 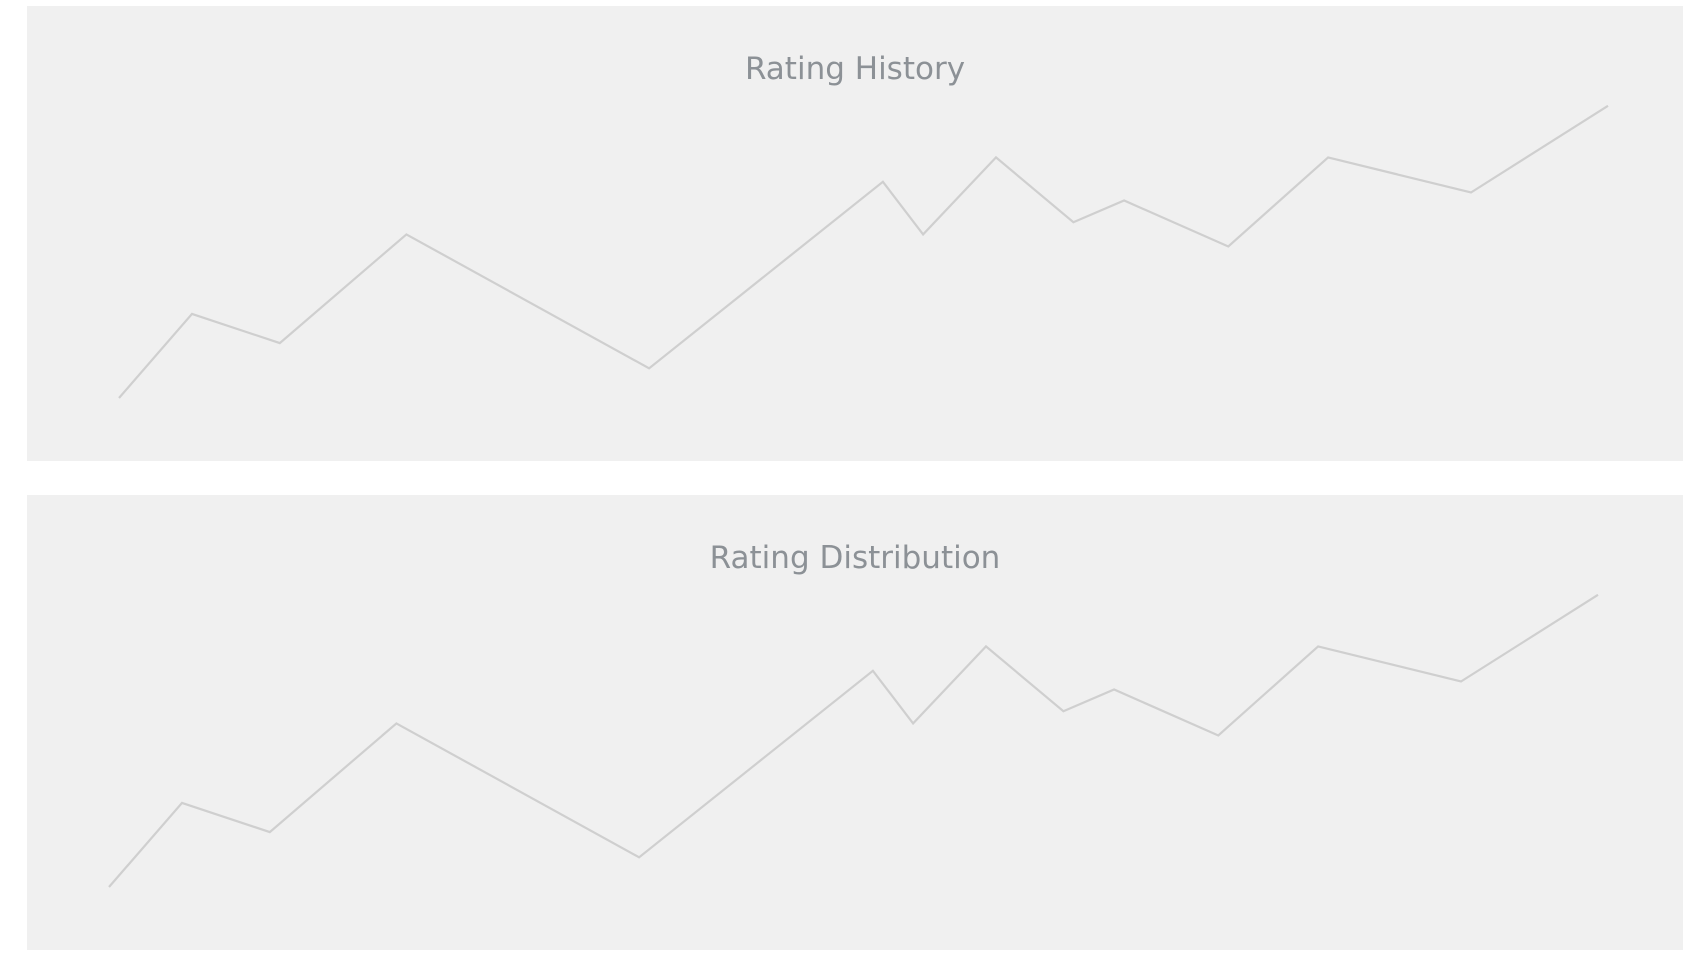 What do you see at coordinates (855, 69) in the screenshot?
I see `rating-history-title: Rating History` at bounding box center [855, 69].